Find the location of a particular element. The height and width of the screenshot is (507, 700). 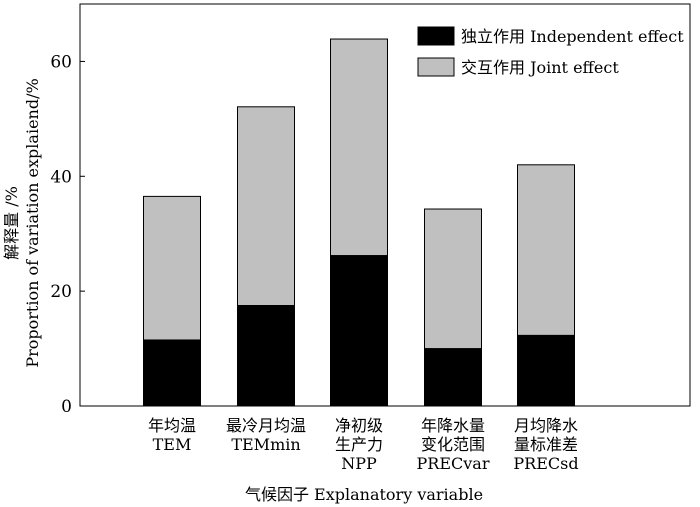

y-tick-label: 0 is located at coordinates (66, 407).